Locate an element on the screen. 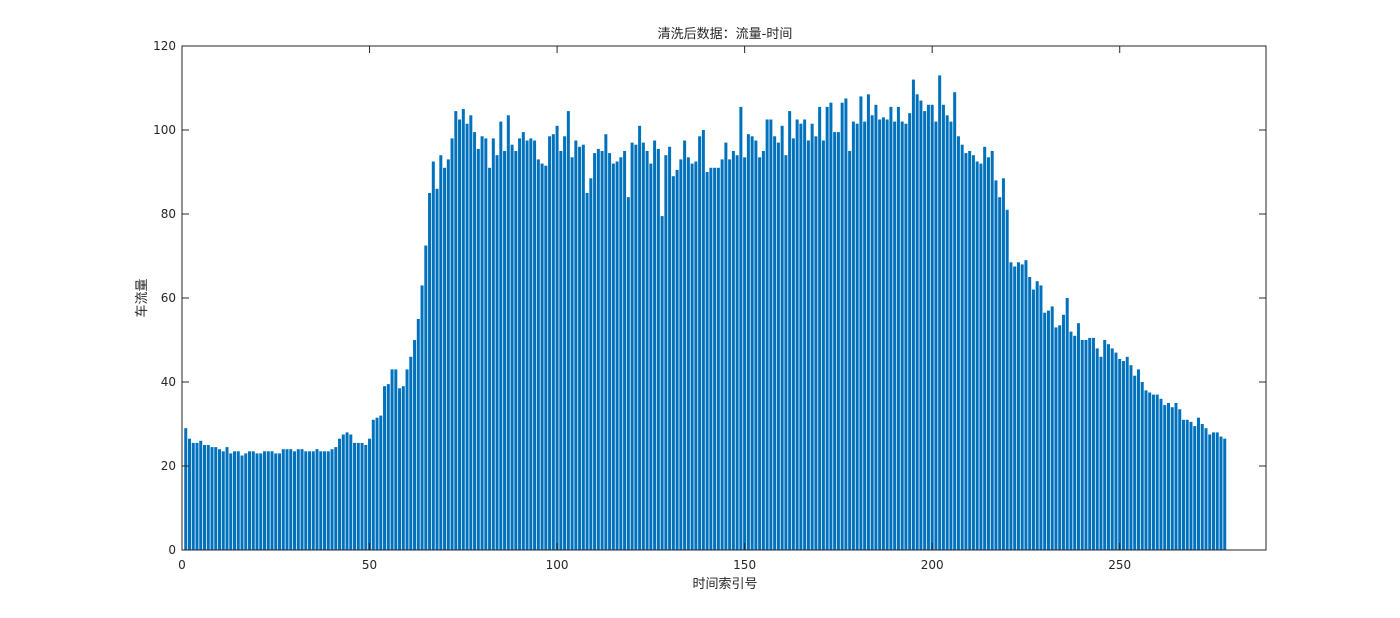  y-tick-label: 20 is located at coordinates (168, 466).